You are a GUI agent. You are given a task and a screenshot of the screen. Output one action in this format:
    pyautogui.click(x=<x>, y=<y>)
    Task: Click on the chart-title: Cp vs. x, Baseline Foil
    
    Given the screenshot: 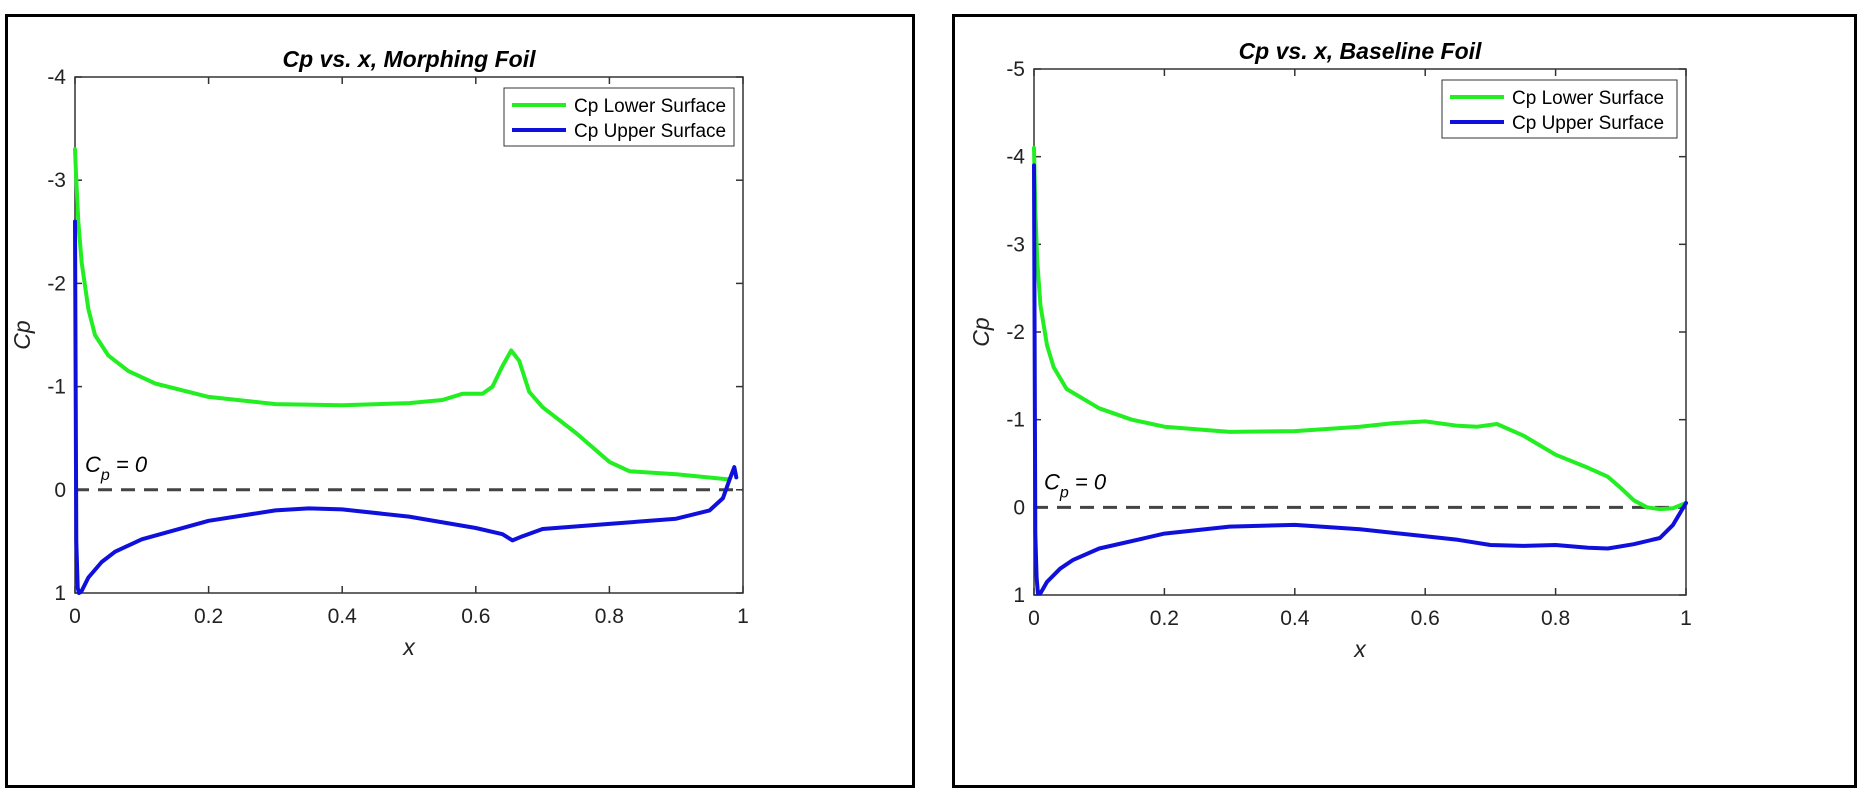 What is the action you would take?
    pyautogui.click(x=1360, y=51)
    